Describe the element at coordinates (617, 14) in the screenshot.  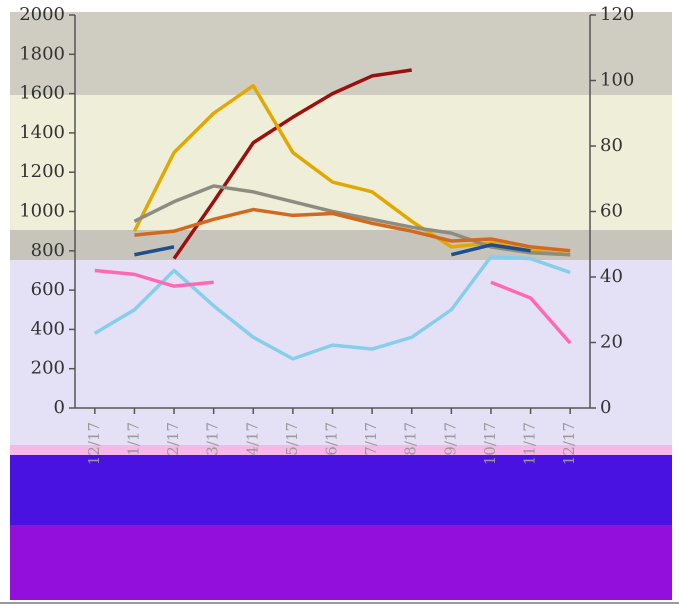
I see `y2-tick-label: 120` at that location.